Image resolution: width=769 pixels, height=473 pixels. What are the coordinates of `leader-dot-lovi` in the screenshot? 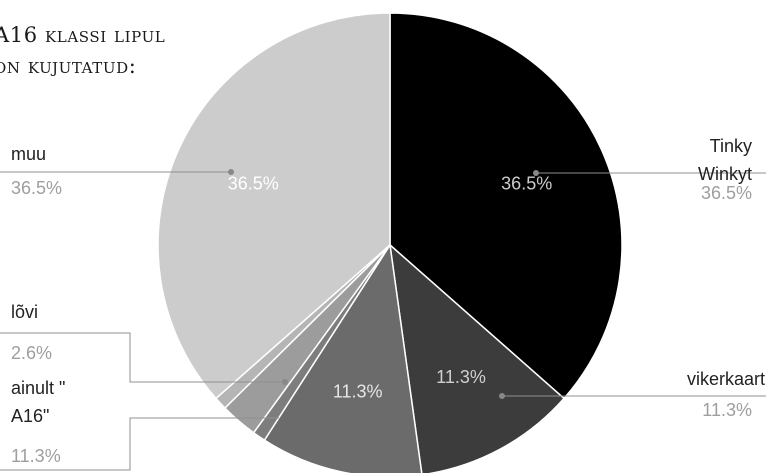 It's located at (285, 382).